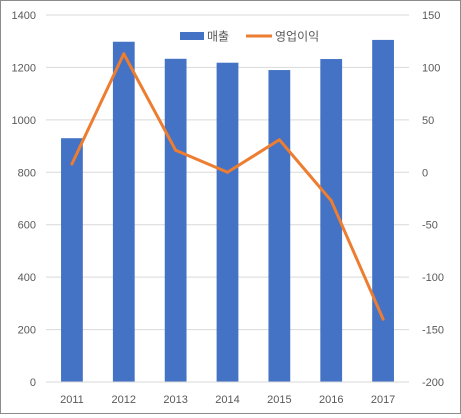 The image size is (461, 418). What do you see at coordinates (331, 400) in the screenshot?
I see `x-tick-label: 2016` at bounding box center [331, 400].